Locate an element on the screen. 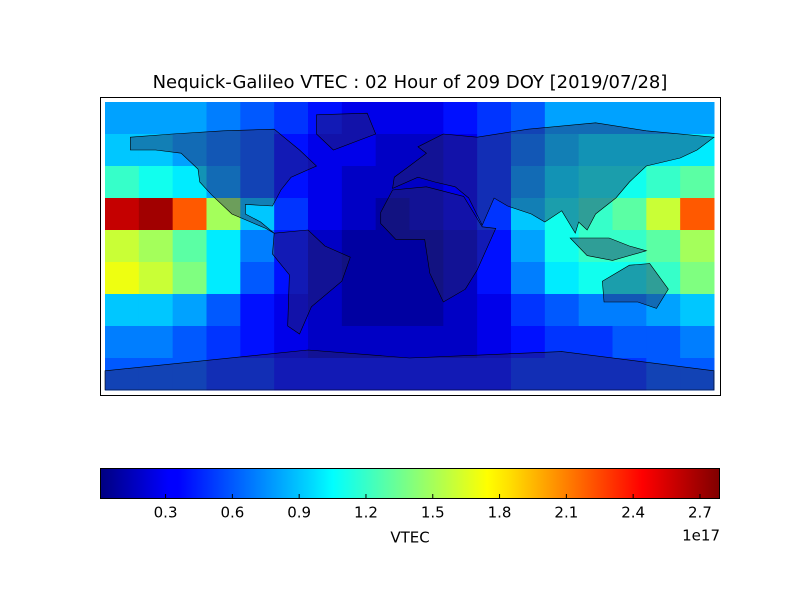  colorbar-tick-label: 1.5 is located at coordinates (433, 513).